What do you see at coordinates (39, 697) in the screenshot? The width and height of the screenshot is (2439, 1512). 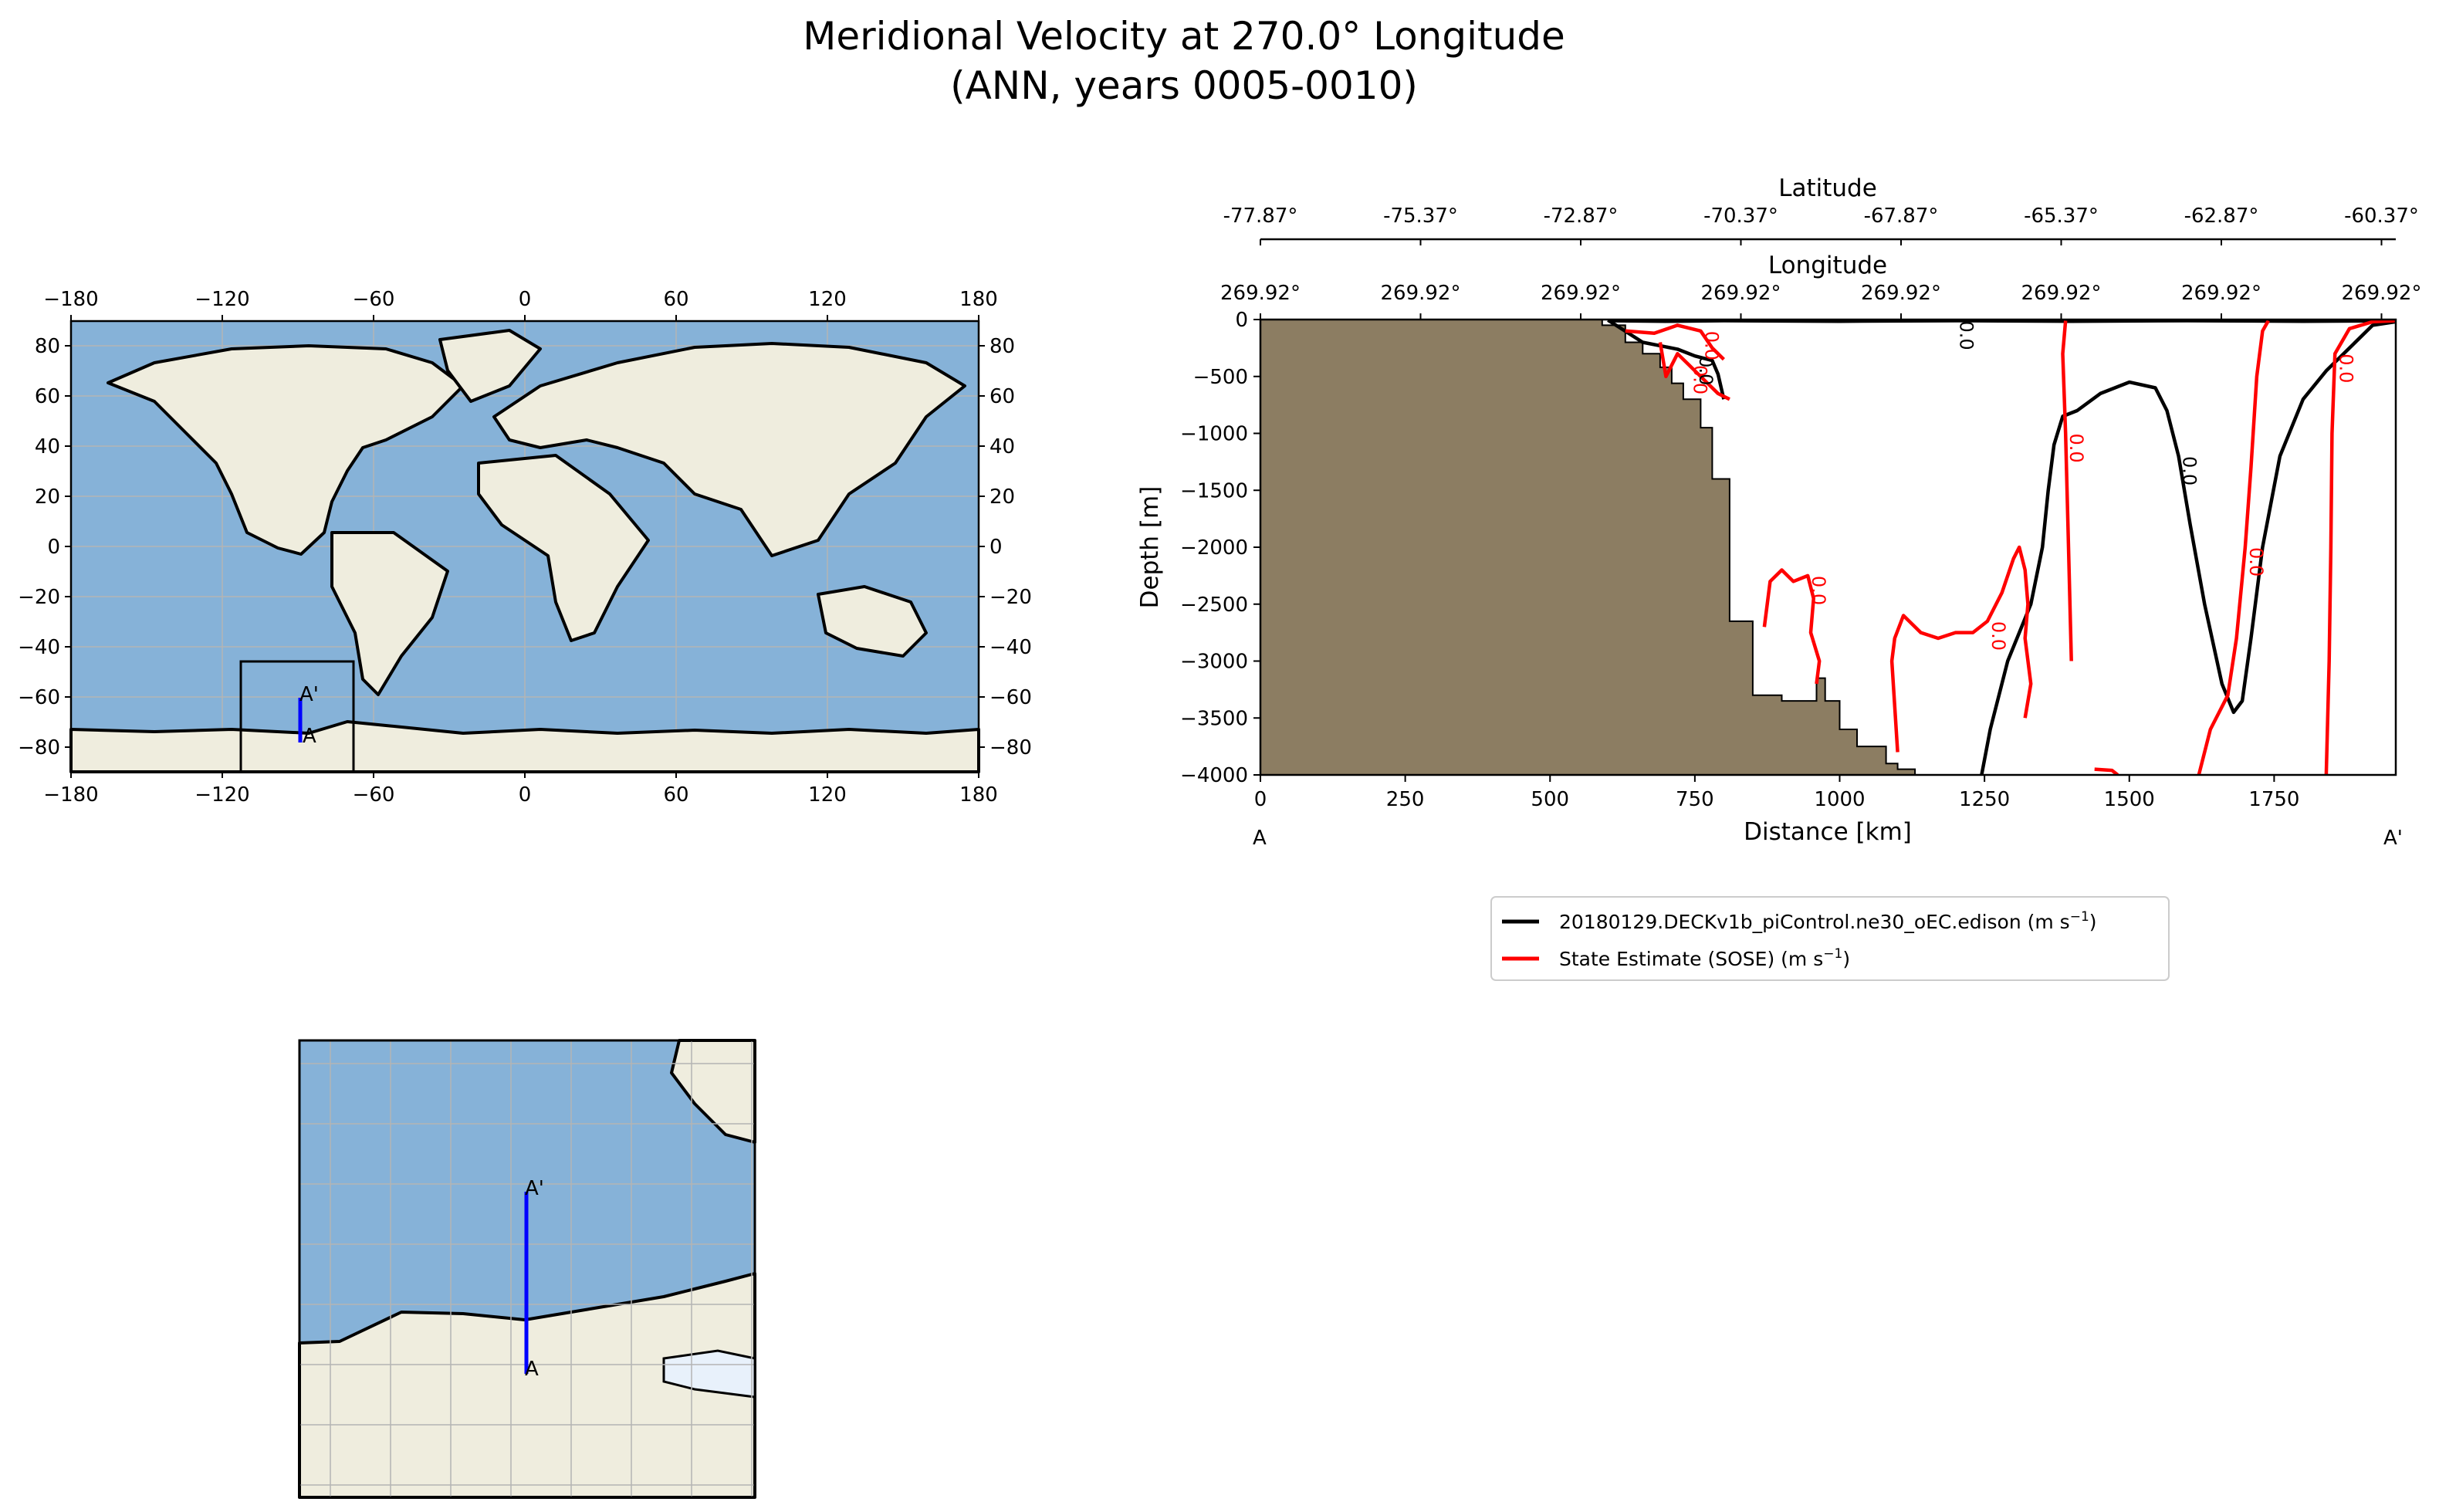 I see `global-map-ytick-label-left: −60` at bounding box center [39, 697].